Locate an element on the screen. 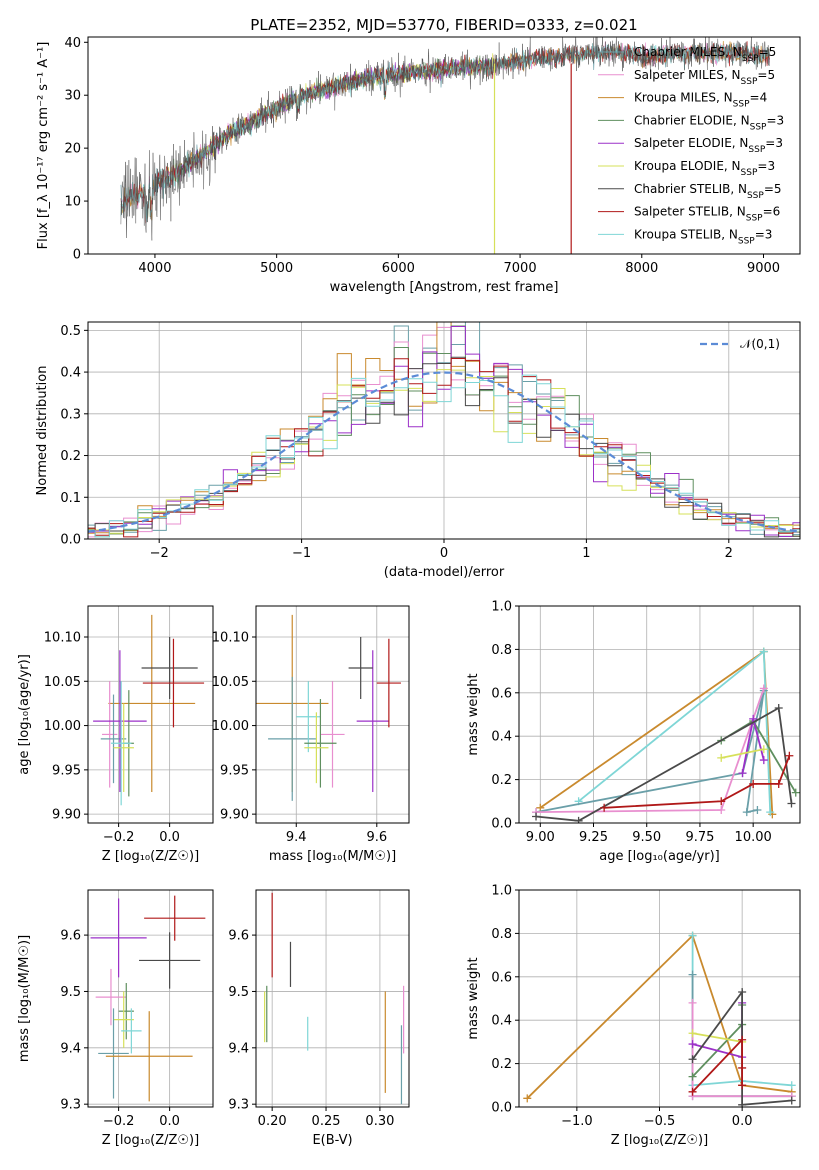  x-axis-label: mass [log₁₀(M/M☉)] is located at coordinates (332, 856).